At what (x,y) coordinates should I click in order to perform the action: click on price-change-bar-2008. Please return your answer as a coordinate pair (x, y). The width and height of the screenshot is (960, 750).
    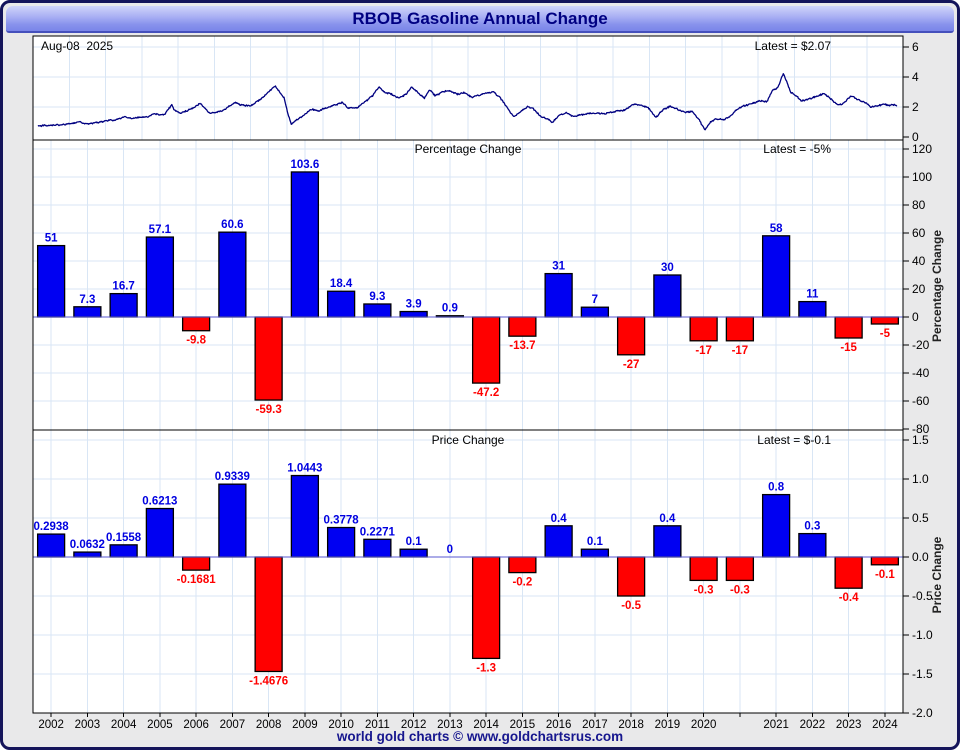
    Looking at the image, I should click on (268, 614).